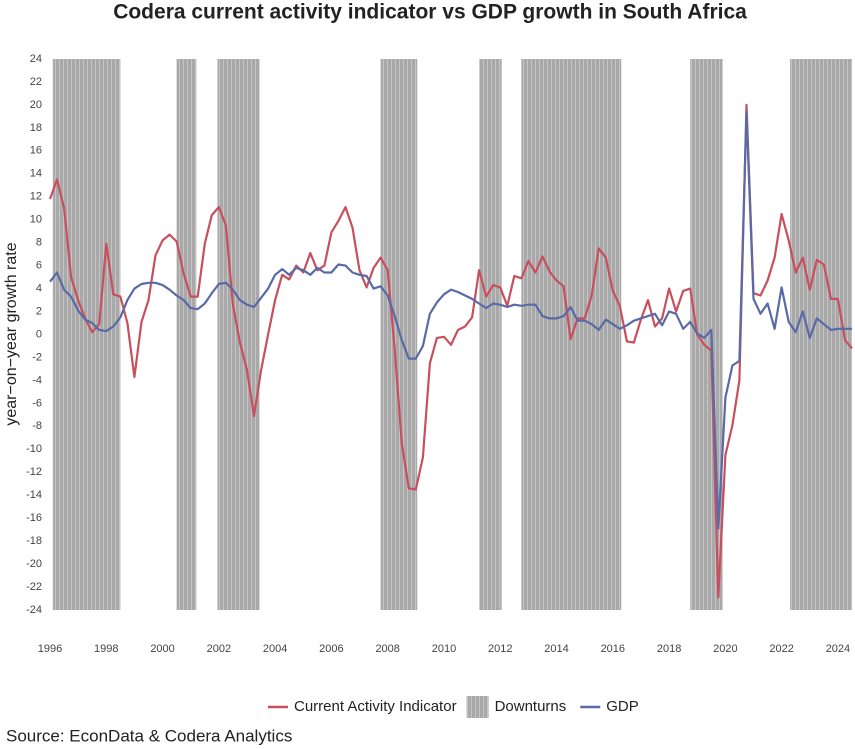  What do you see at coordinates (11, 333) in the screenshot?
I see `y-axis-label: year−on−year growth rate` at bounding box center [11, 333].